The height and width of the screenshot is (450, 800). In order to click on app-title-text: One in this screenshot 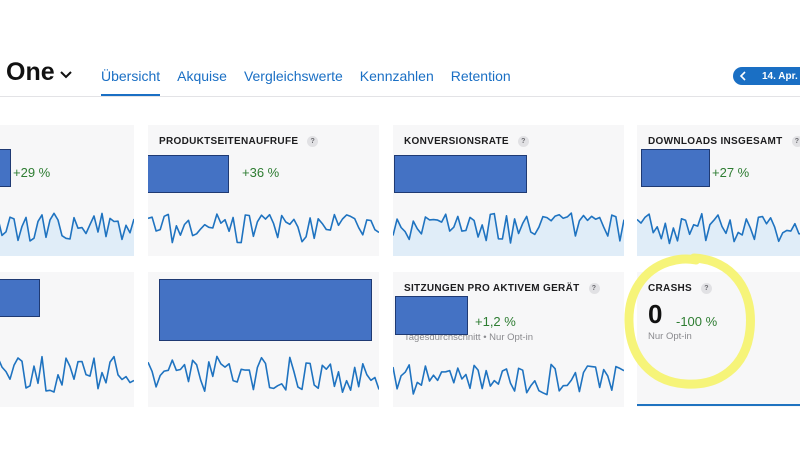, I will do `click(30, 72)`.